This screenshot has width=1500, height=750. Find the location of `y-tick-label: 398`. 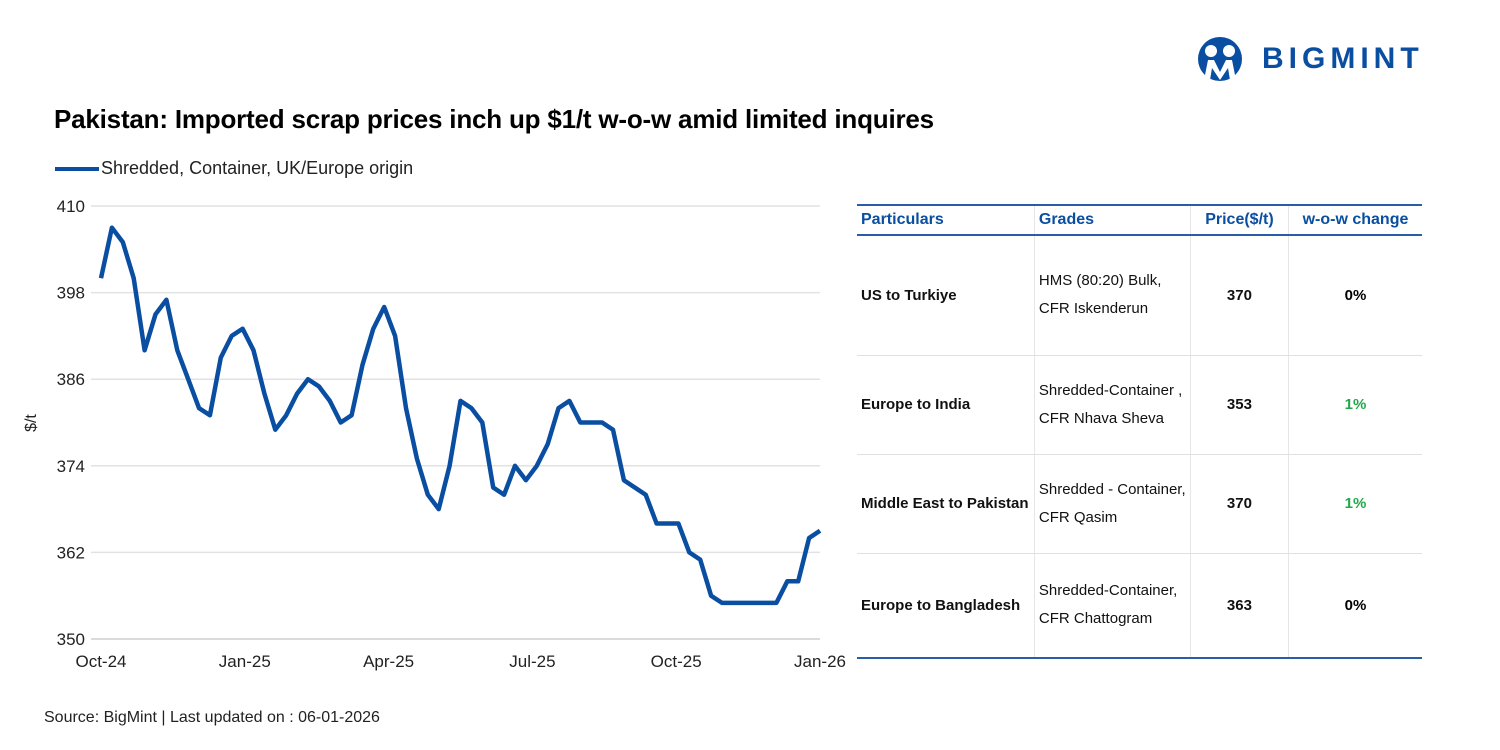

y-tick-label: 398 is located at coordinates (71, 293).